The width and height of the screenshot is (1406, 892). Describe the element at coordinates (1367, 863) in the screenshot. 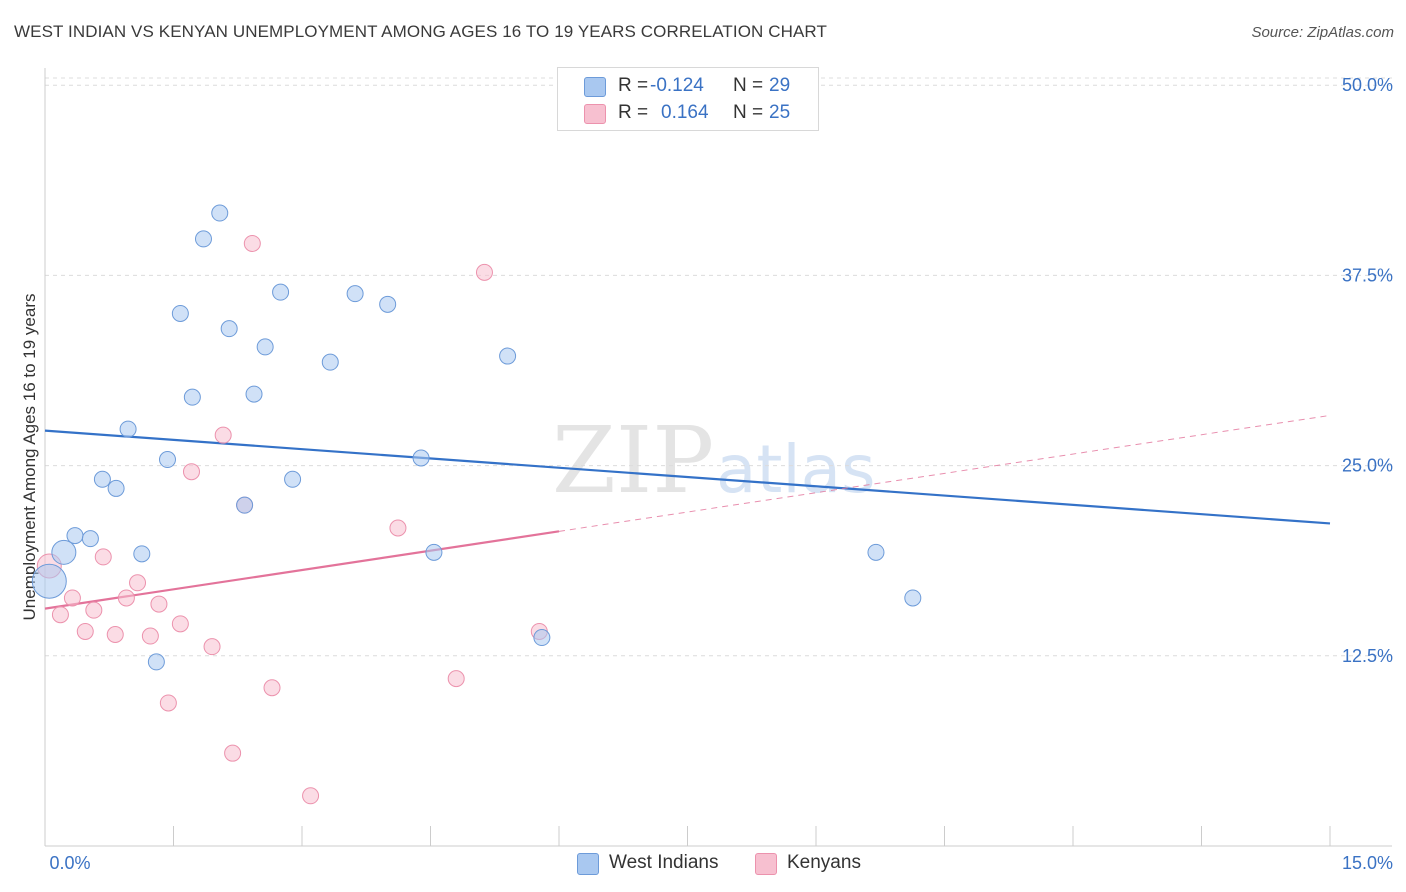

I see `x-tick-label: 15.0%` at that location.